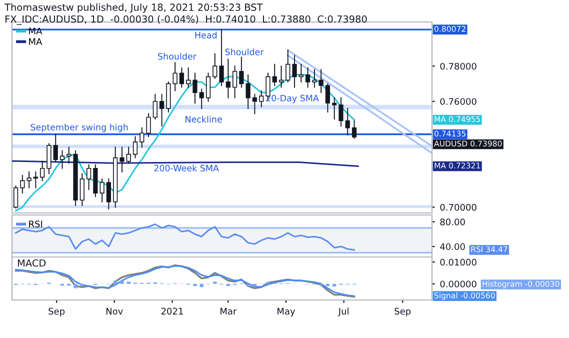 Image resolution: width=569 pixels, height=338 pixels. I want to click on x-tick-label: Nov, so click(114, 311).